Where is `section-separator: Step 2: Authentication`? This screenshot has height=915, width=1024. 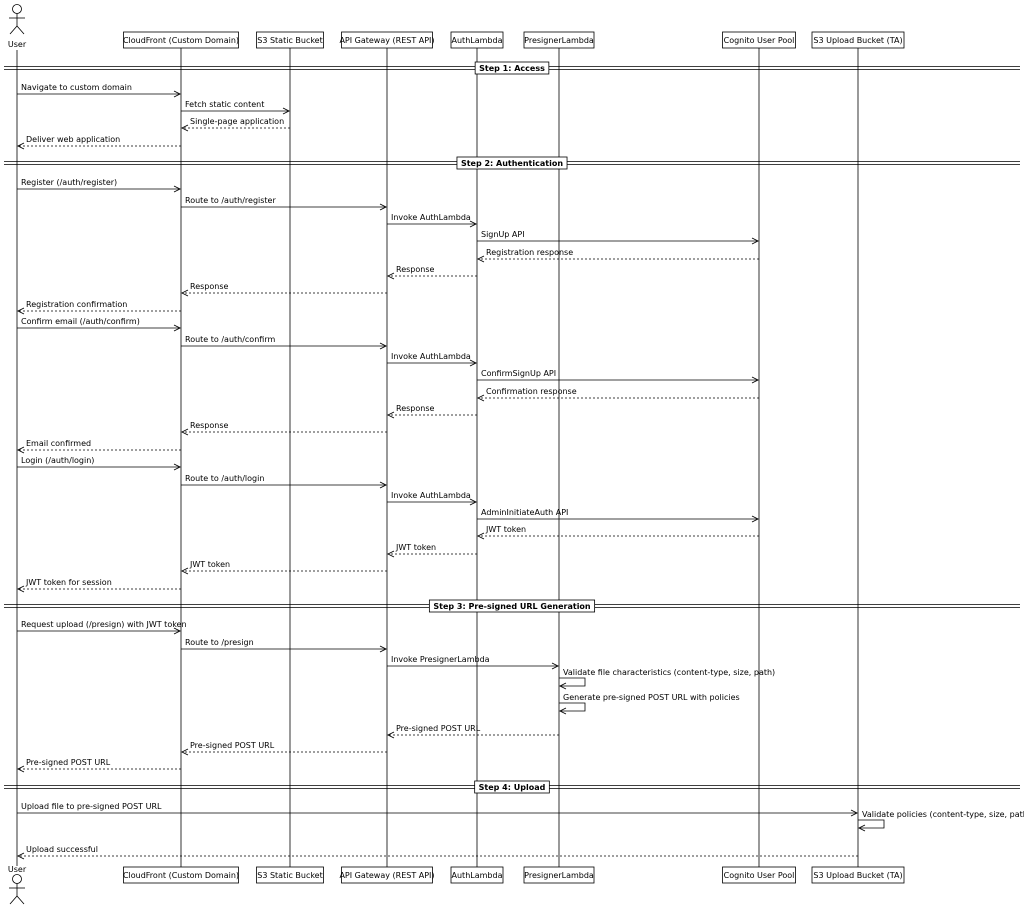 section-separator: Step 2: Authentication is located at coordinates (512, 163).